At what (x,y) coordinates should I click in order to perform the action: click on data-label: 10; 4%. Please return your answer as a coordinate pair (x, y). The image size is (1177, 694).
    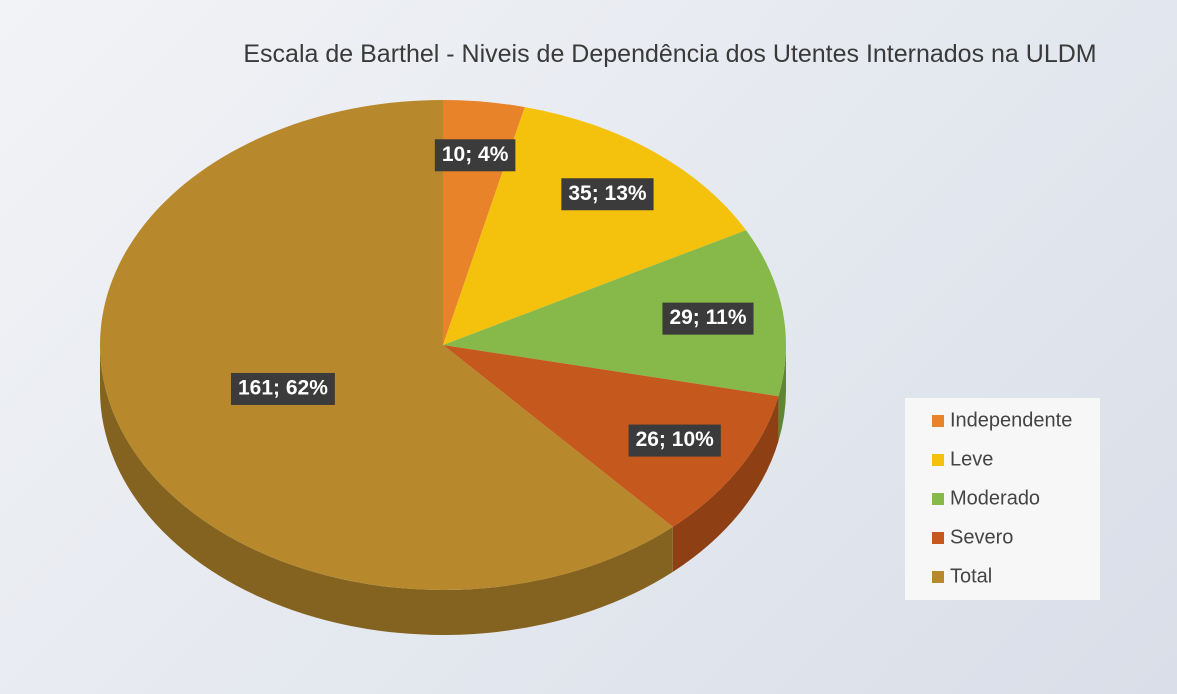
    Looking at the image, I should click on (475, 154).